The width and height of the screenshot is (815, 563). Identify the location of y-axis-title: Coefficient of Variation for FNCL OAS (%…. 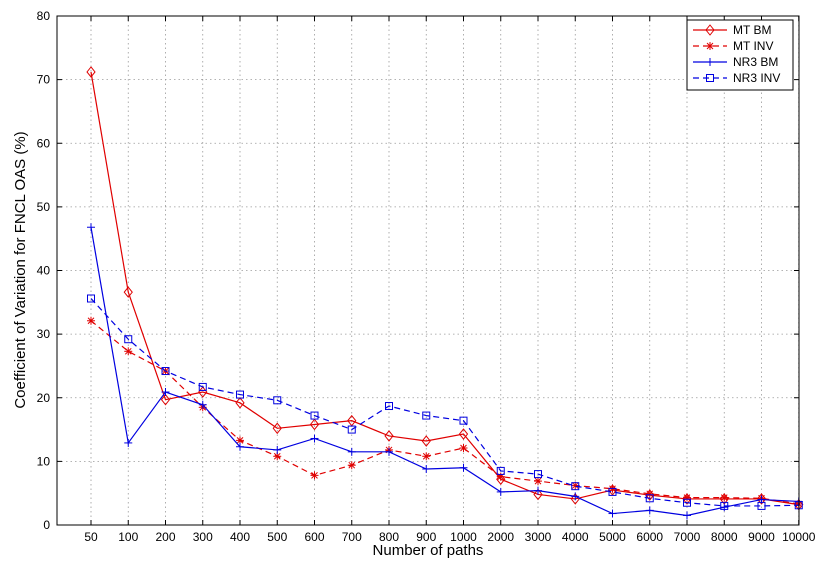
(20, 269).